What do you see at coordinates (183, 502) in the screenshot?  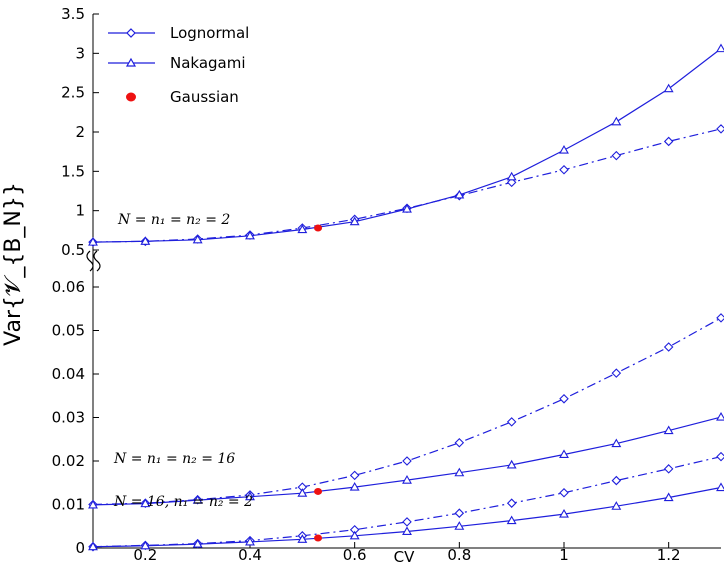 I see `annotation-bottom-n16-n2: N = 16, n₁ = n₂ = 2` at bounding box center [183, 502].